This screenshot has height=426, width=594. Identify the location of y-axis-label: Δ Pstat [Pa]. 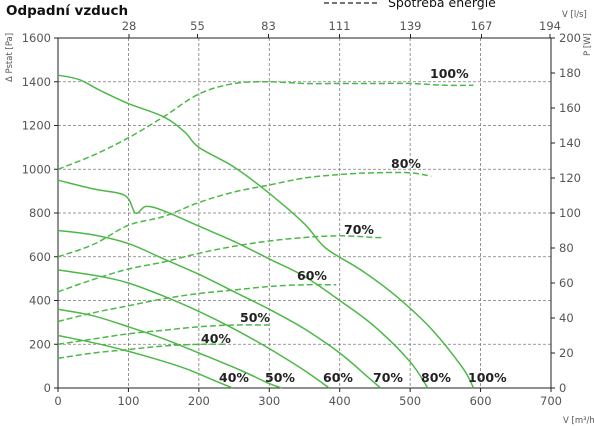
(10, 57).